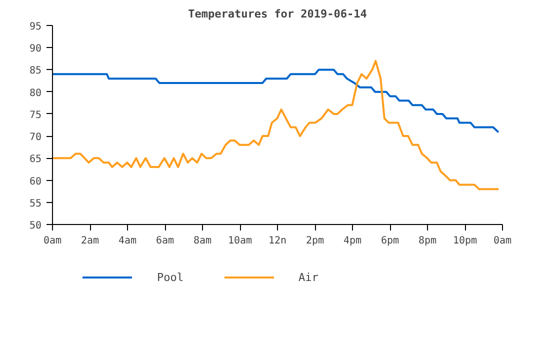 This screenshot has width=535, height=340. What do you see at coordinates (35, 27) in the screenshot?
I see `y-tick-label: 95` at bounding box center [35, 27].